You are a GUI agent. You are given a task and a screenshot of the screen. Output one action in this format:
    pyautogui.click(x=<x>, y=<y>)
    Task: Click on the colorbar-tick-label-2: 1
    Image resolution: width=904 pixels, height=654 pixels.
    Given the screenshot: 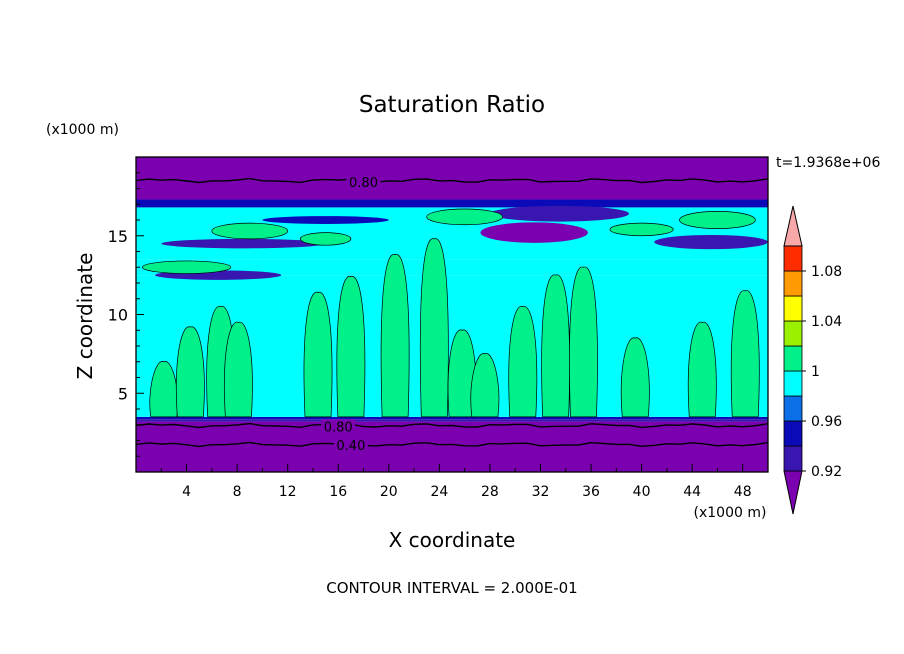 What is the action you would take?
    pyautogui.click(x=815, y=372)
    